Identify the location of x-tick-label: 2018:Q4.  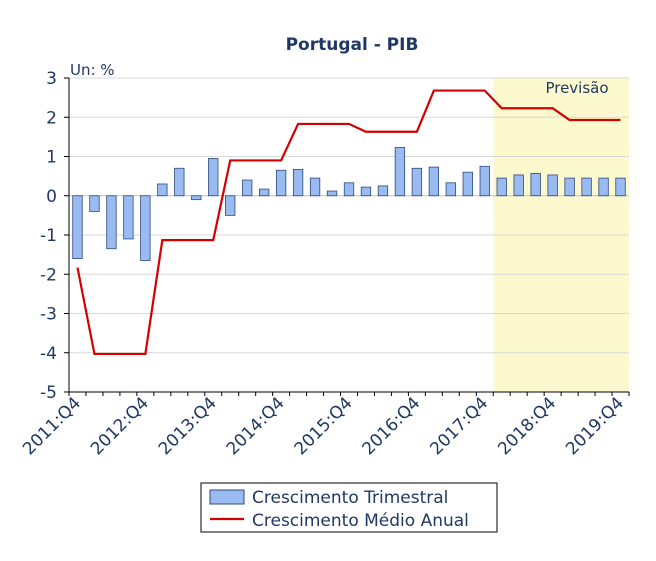
(527, 426).